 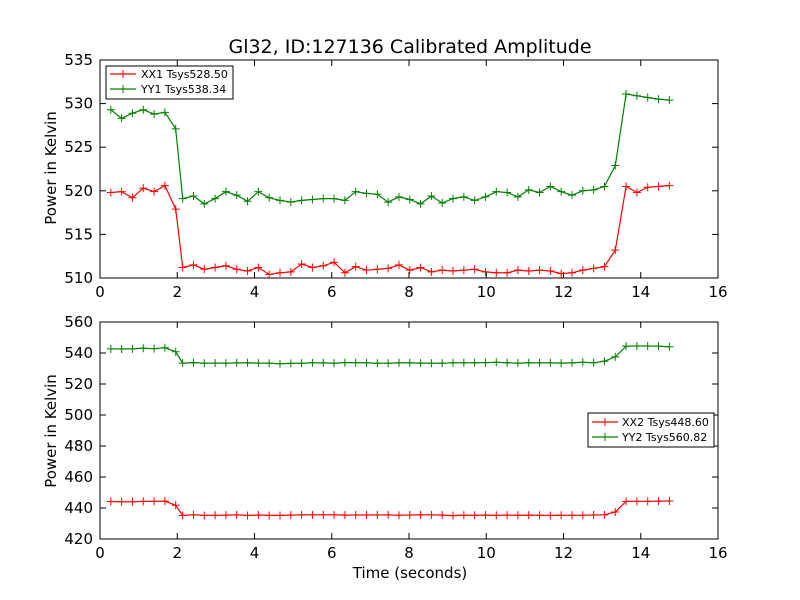 What do you see at coordinates (486, 292) in the screenshot?
I see `x-tick-label: 10` at bounding box center [486, 292].